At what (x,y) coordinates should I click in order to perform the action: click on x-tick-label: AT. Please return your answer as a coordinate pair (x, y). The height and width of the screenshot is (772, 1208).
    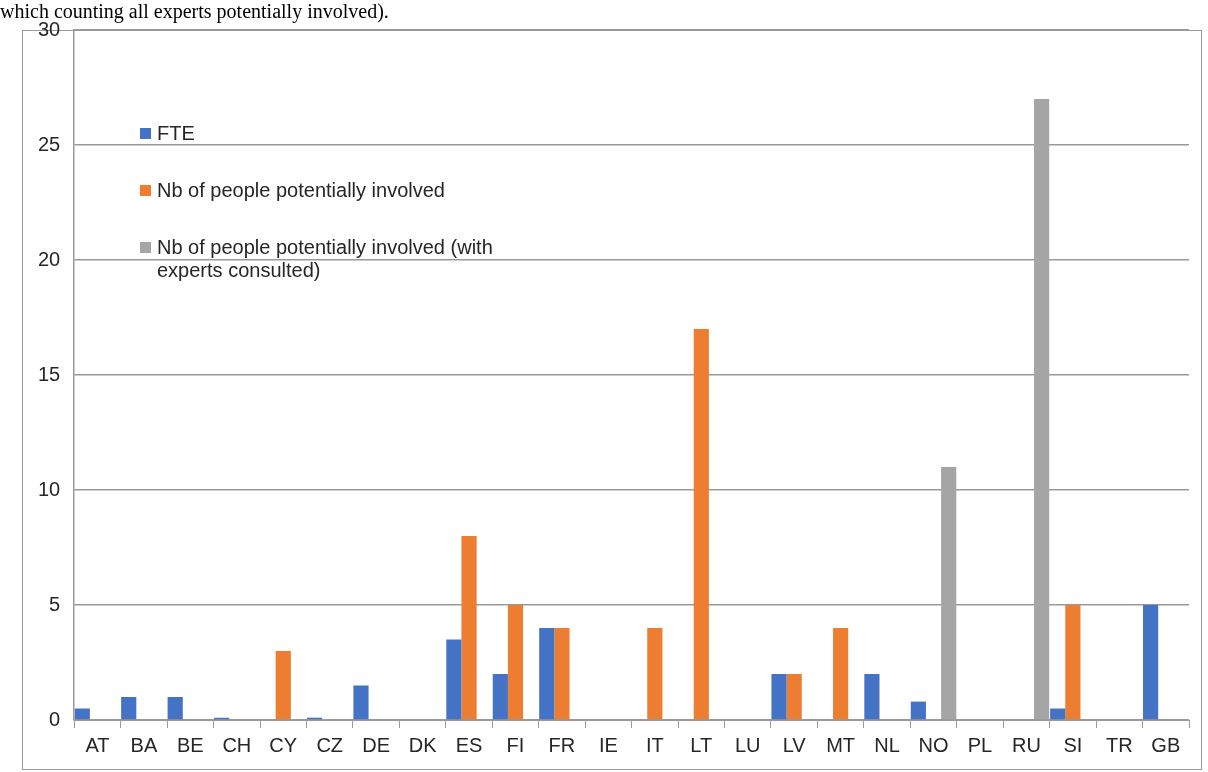
    Looking at the image, I should click on (97, 744).